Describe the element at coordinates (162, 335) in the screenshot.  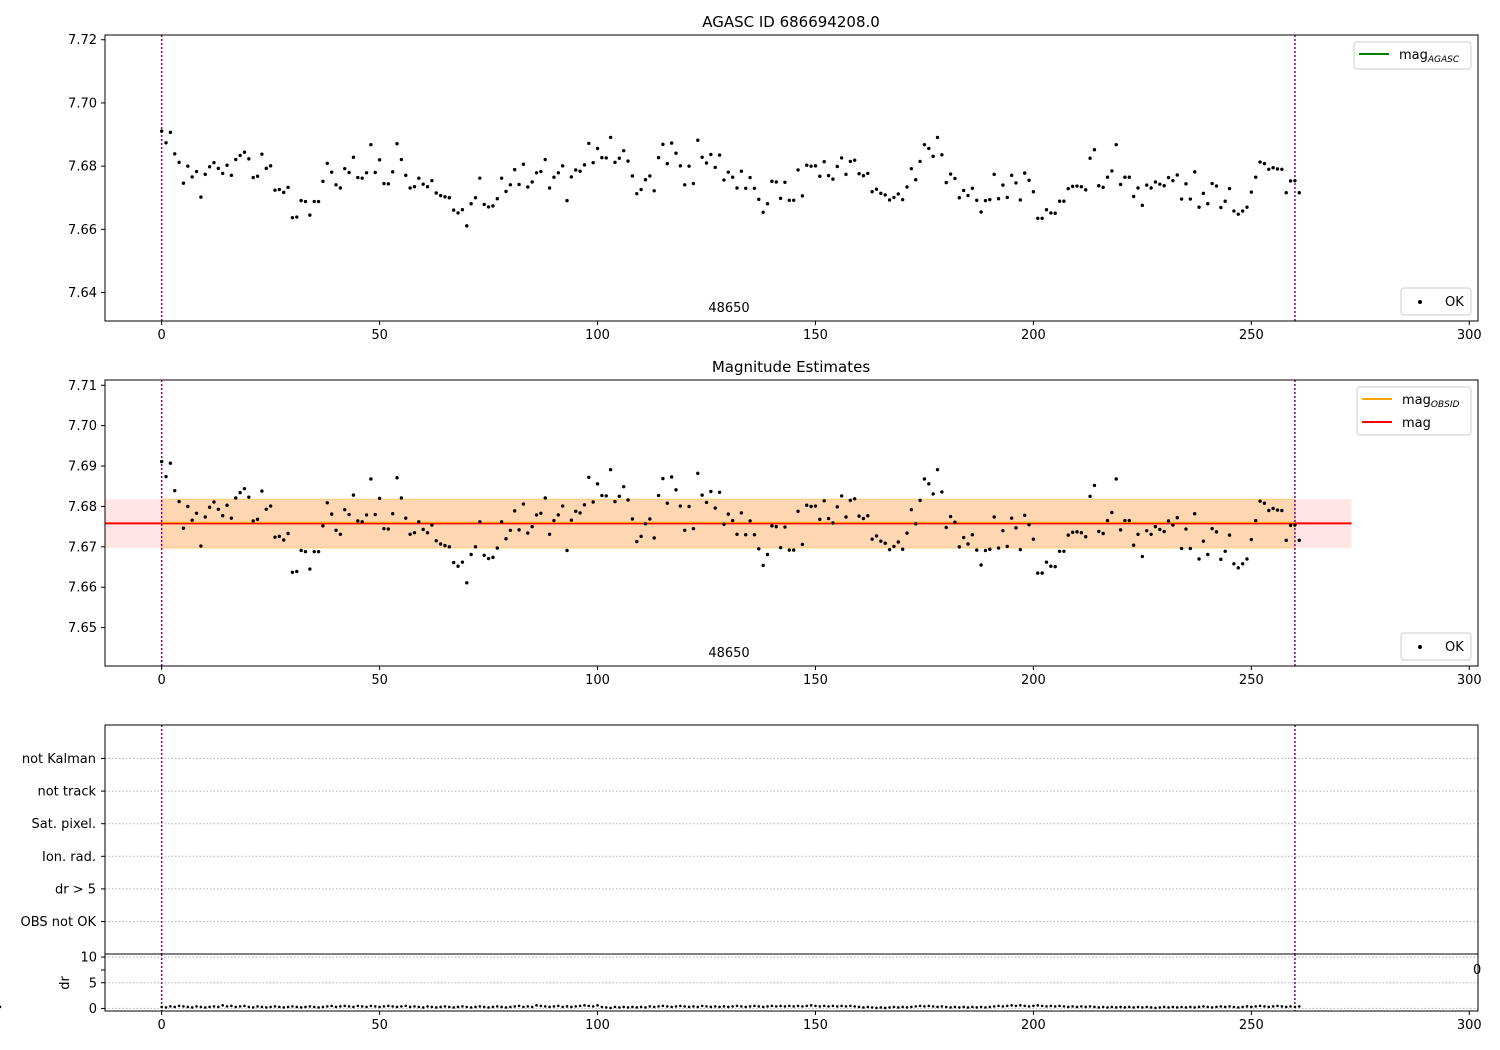
I see `x-tick-label: 0` at that location.